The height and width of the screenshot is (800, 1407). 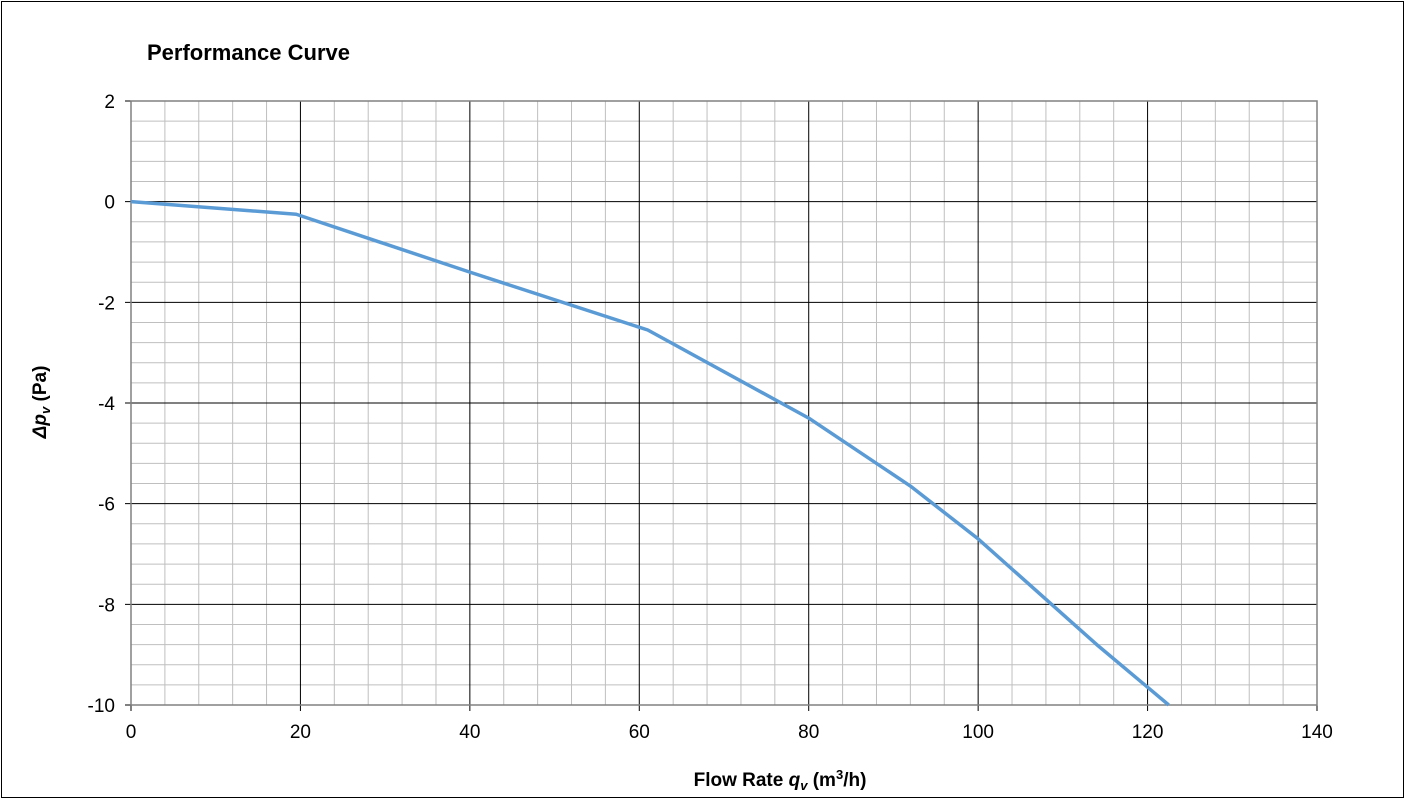 What do you see at coordinates (978, 732) in the screenshot?
I see `x-tick-label: 100` at bounding box center [978, 732].